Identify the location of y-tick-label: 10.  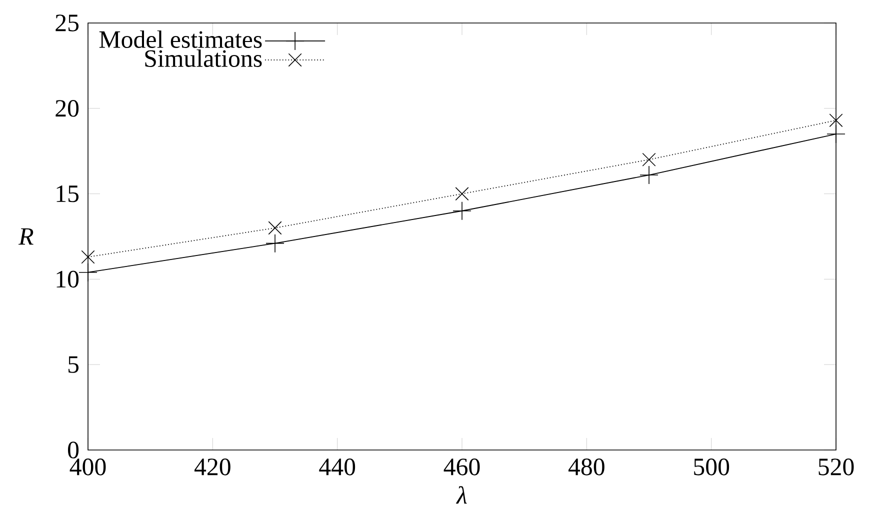
(67, 279).